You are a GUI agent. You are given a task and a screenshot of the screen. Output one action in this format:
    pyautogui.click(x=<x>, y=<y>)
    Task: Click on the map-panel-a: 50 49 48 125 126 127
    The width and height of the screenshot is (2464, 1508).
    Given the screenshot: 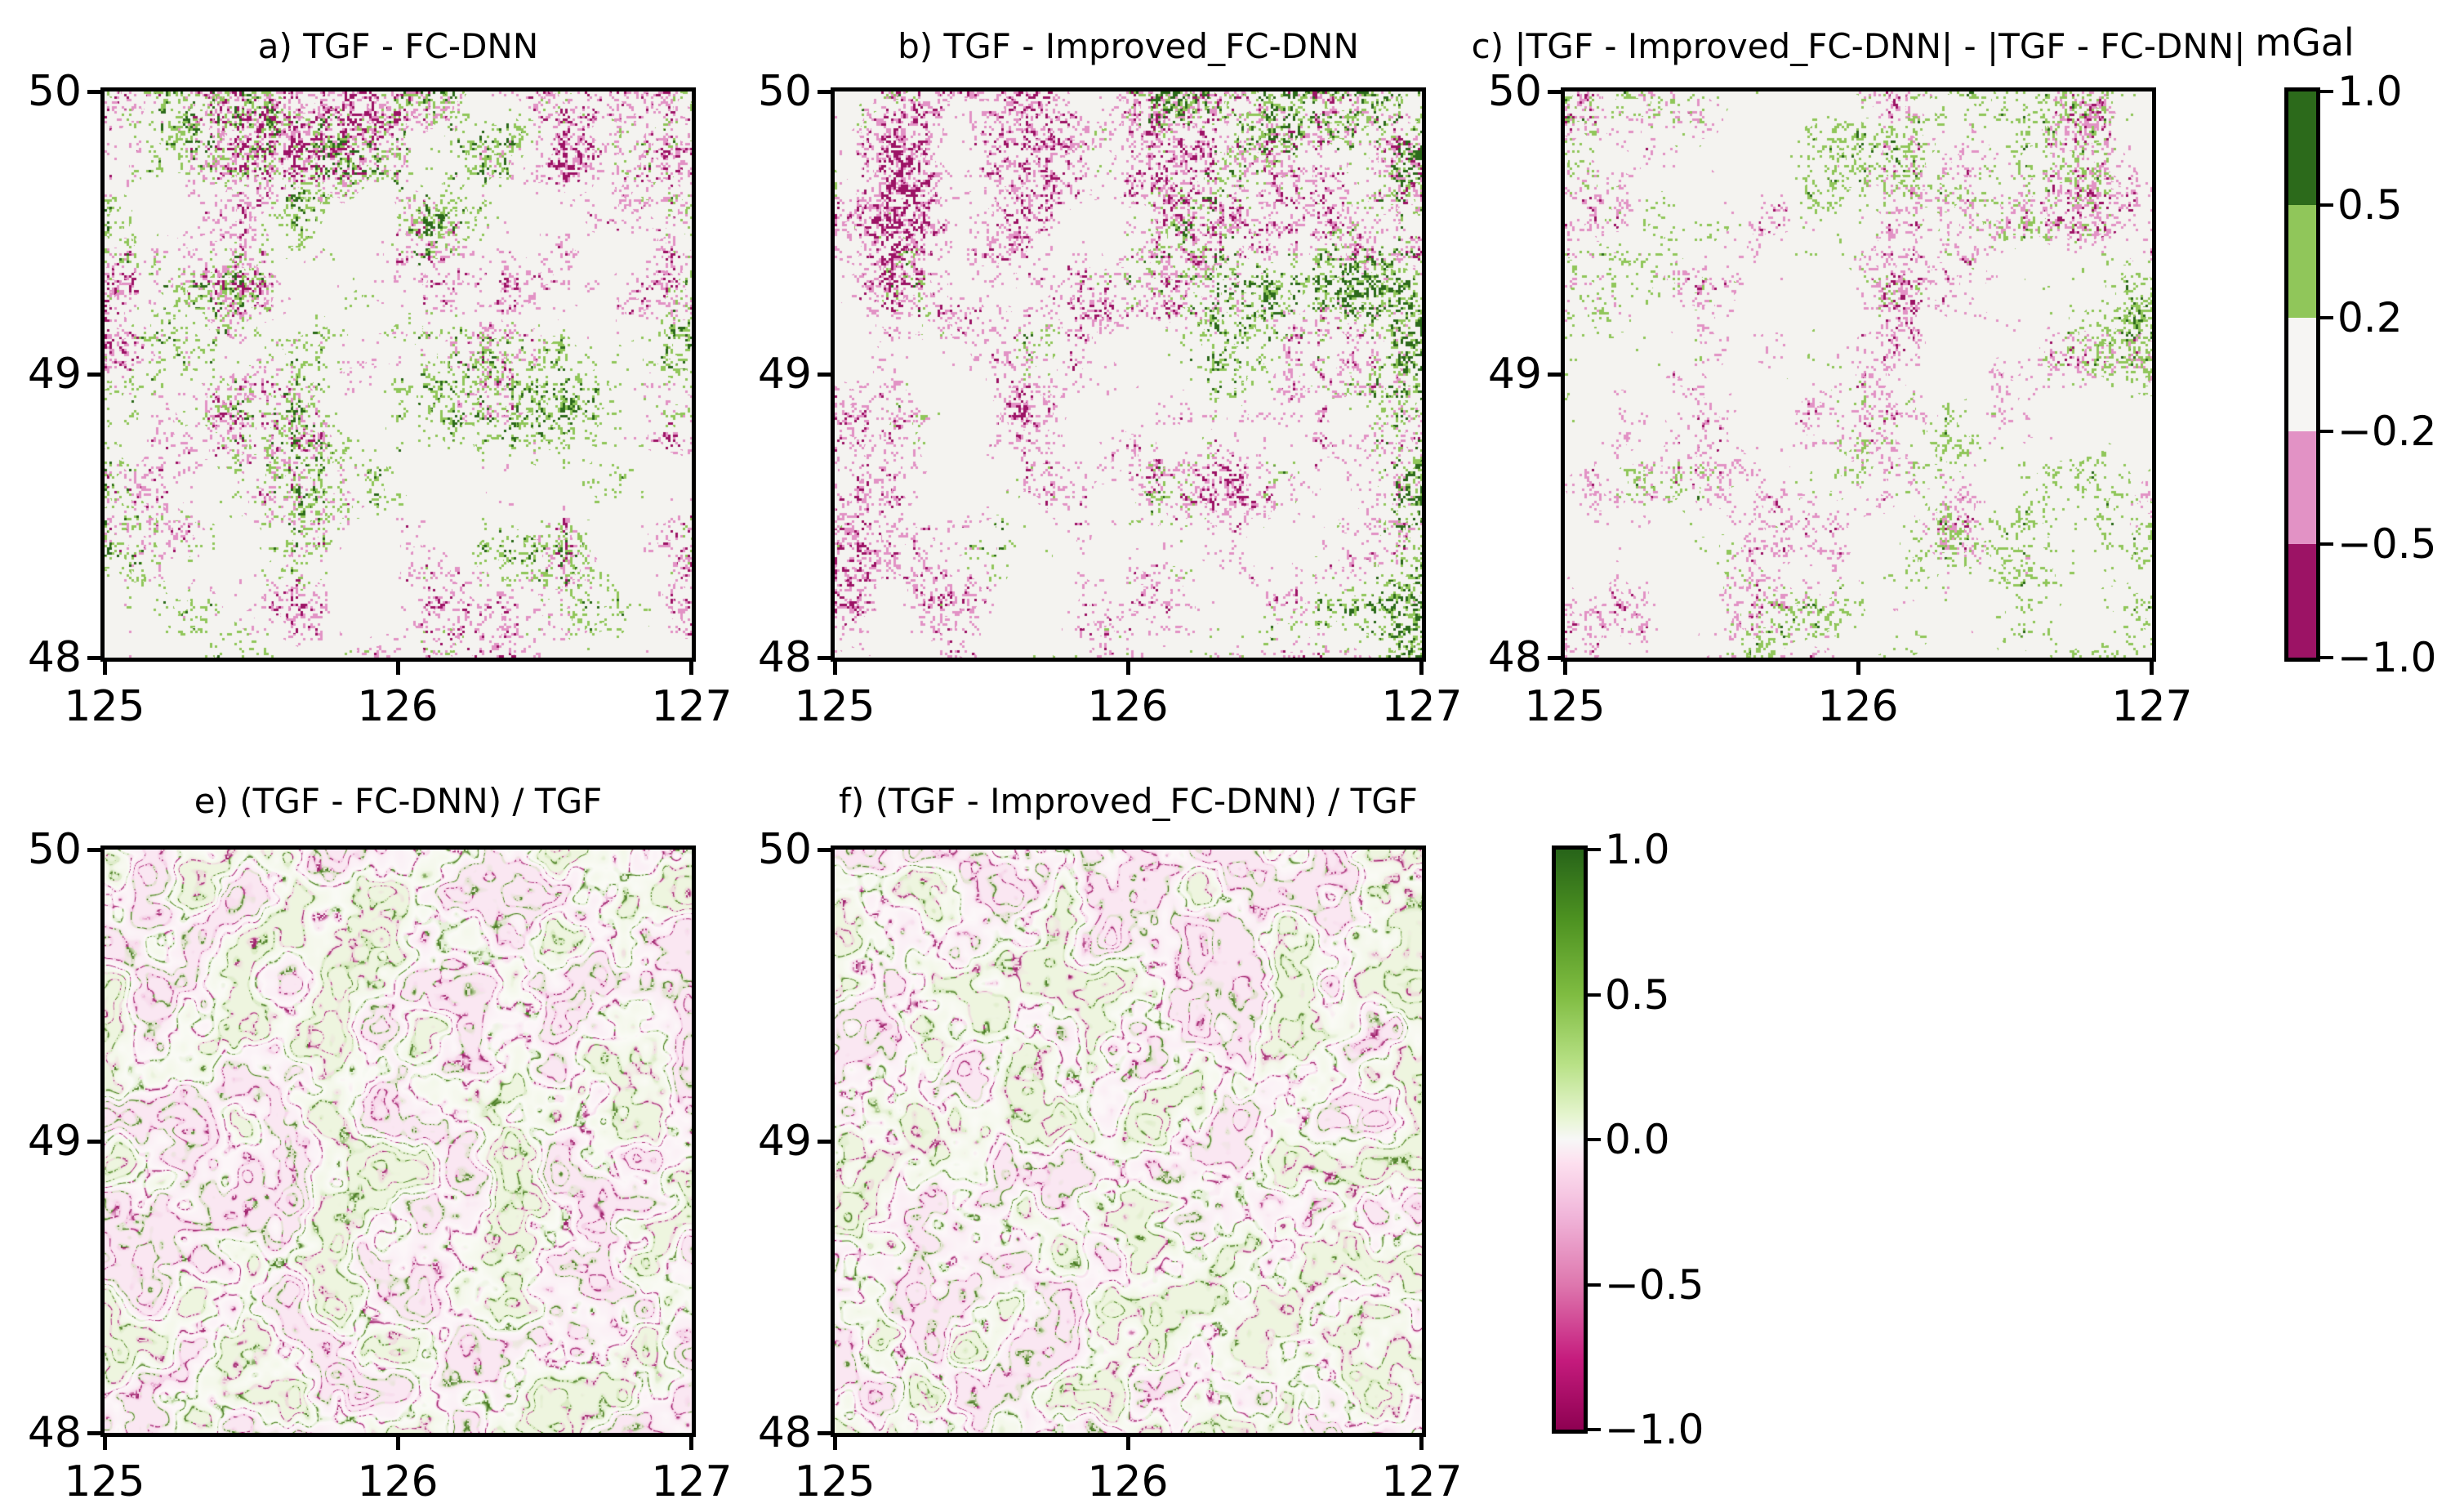 What is the action you would take?
    pyautogui.click(x=380, y=399)
    